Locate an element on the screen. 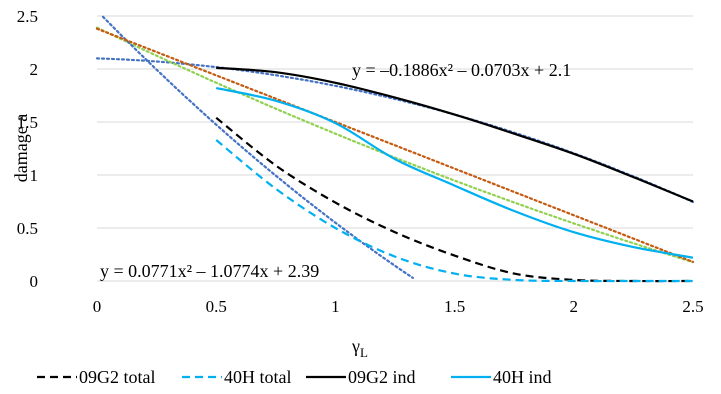 The image size is (721, 394). legend-label: 40H total is located at coordinates (258, 377).